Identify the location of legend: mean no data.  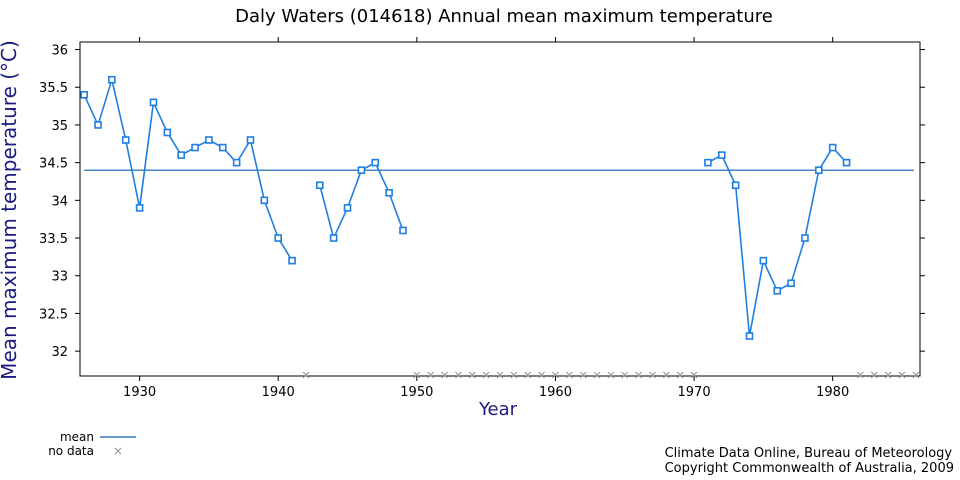
(92, 444).